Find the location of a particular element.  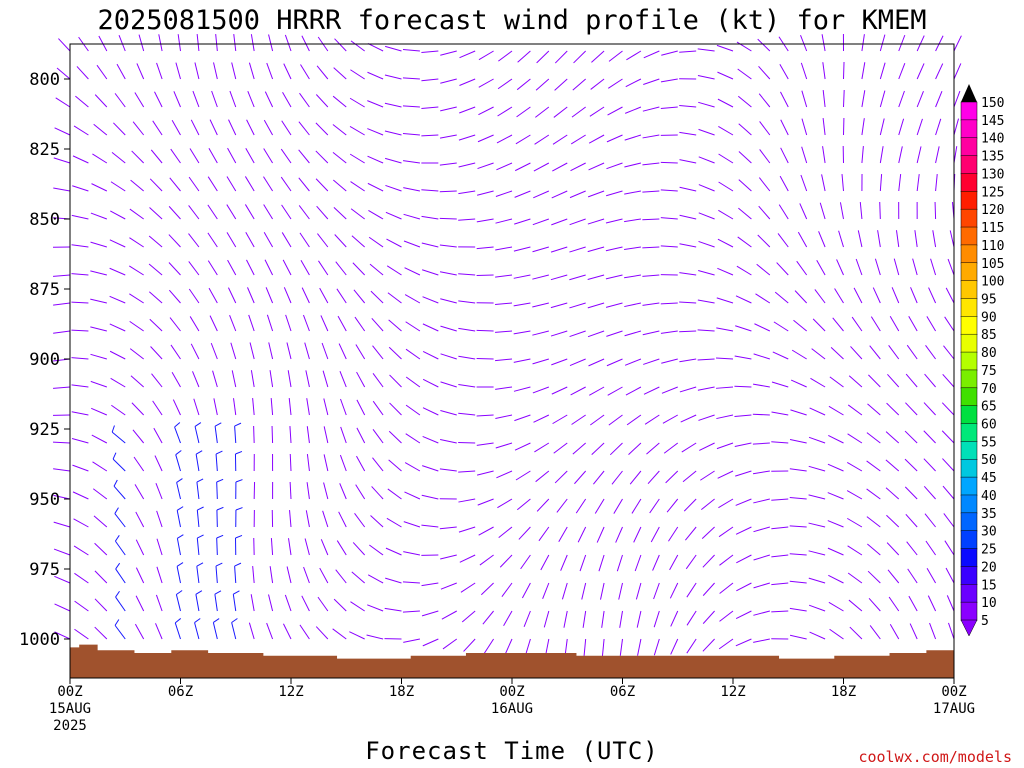

x-tick-label: 00Z is located at coordinates (511, 692).